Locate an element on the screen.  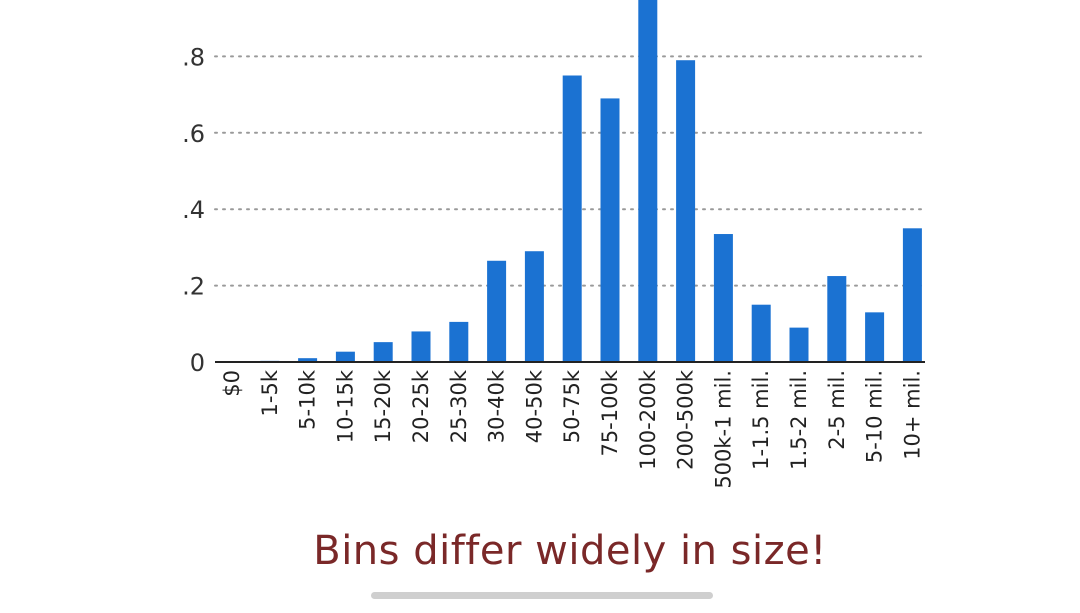
x-tick-label: 10-15k is located at coordinates (345, 406).